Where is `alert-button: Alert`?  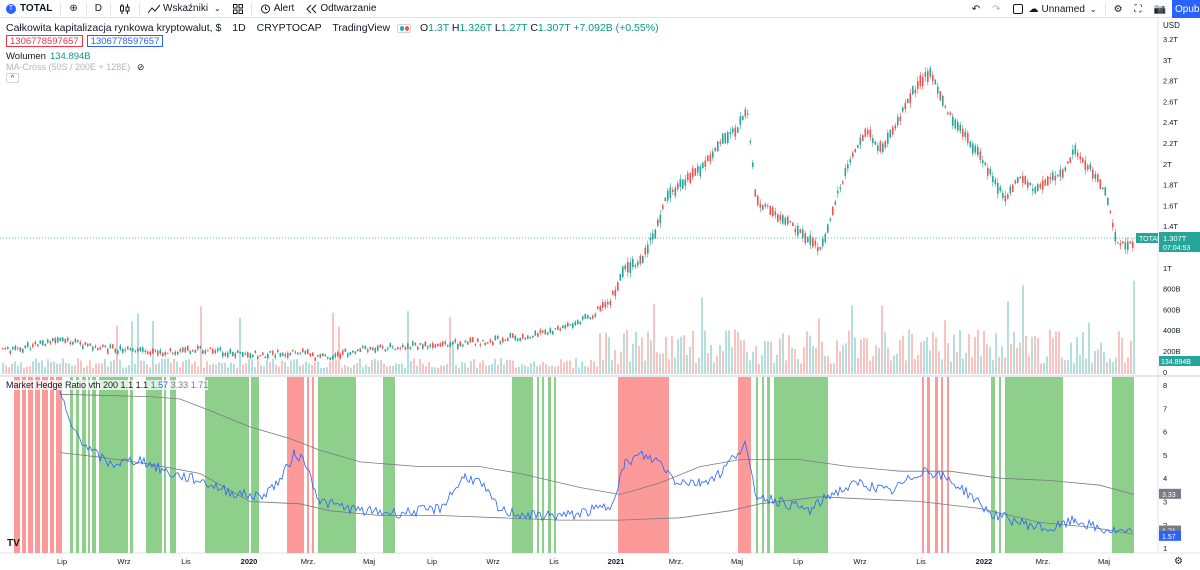 alert-button: Alert is located at coordinates (277, 9).